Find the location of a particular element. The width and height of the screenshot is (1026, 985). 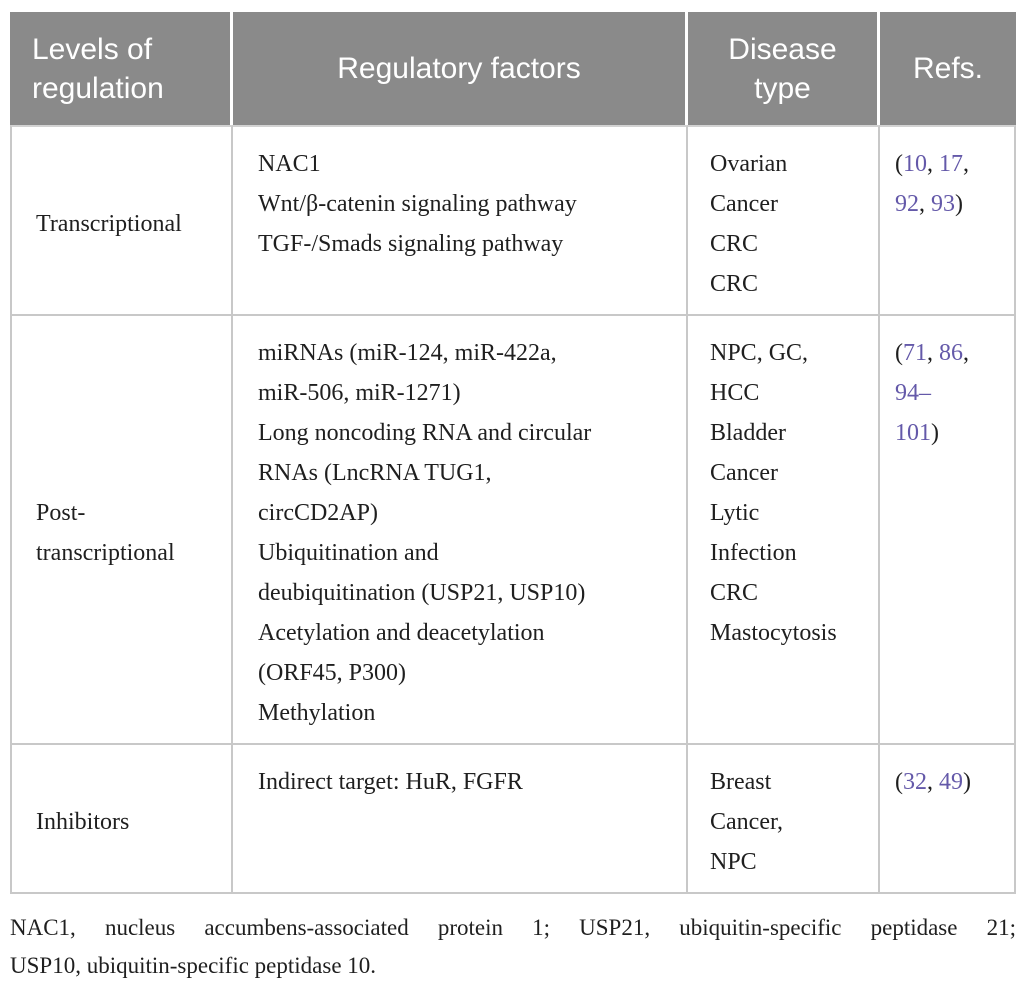

disease-line: Cancer, is located at coordinates (746, 822).